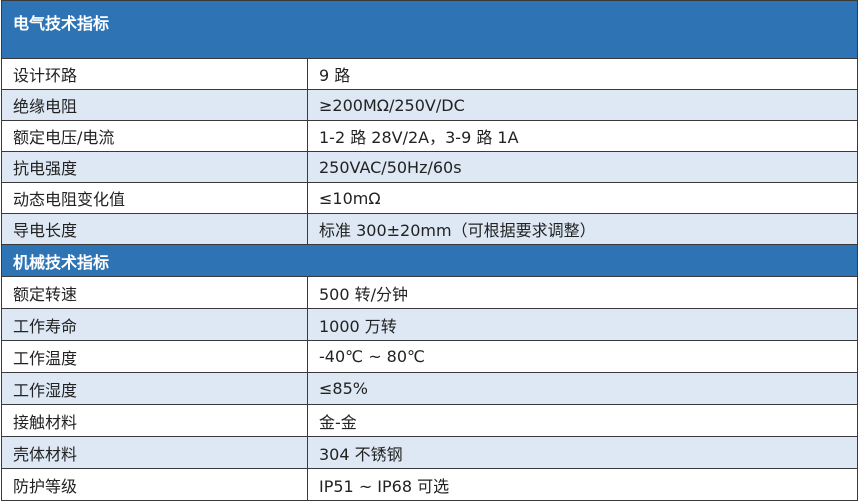  I want to click on spec-label: 额定电压/电流, so click(154, 136).